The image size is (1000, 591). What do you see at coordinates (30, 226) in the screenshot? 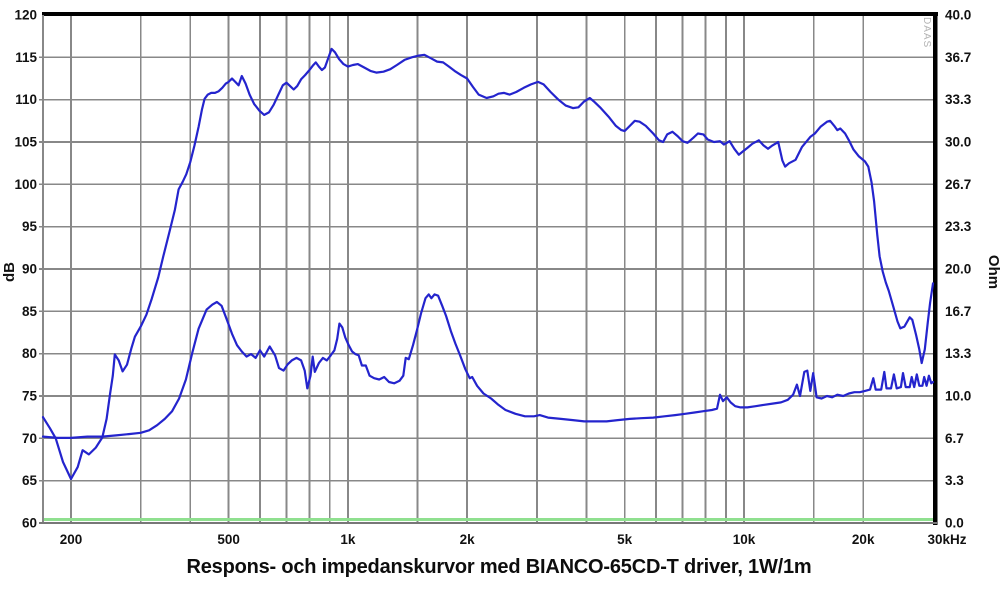
I see `left-tick-label: 95` at bounding box center [30, 226].